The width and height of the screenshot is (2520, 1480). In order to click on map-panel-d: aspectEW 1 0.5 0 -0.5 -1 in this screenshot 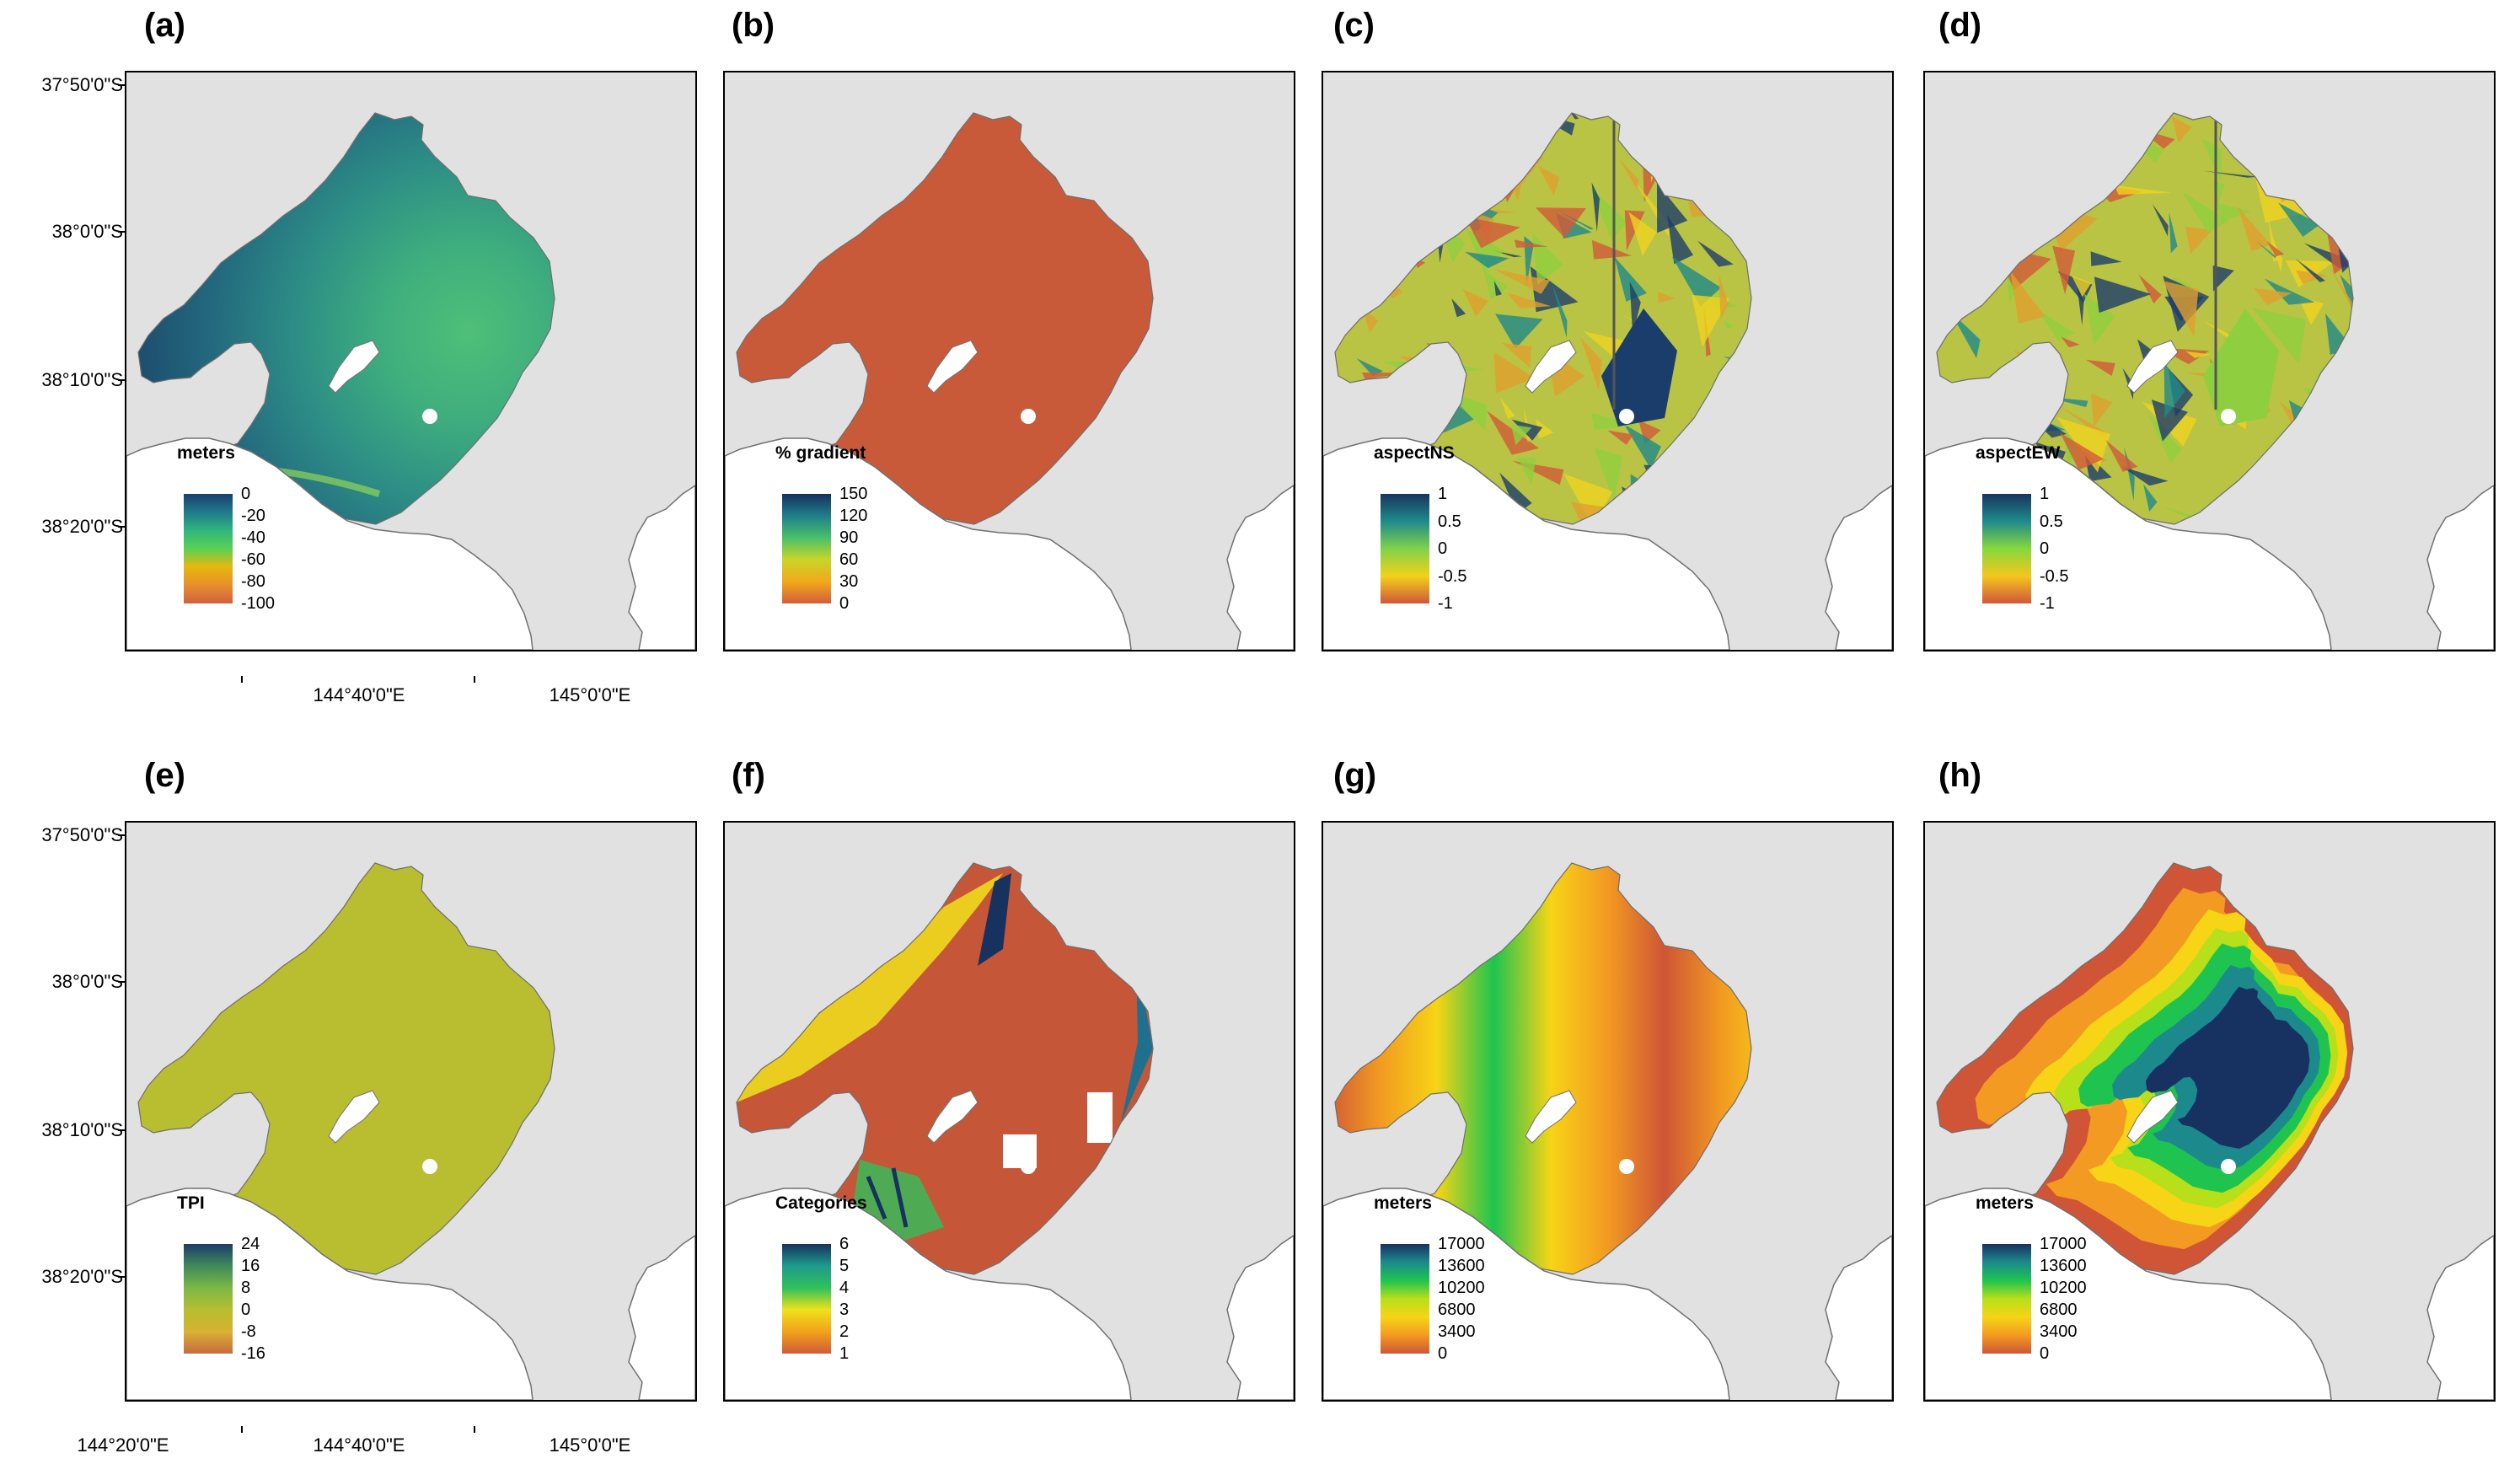, I will do `click(2209, 362)`.